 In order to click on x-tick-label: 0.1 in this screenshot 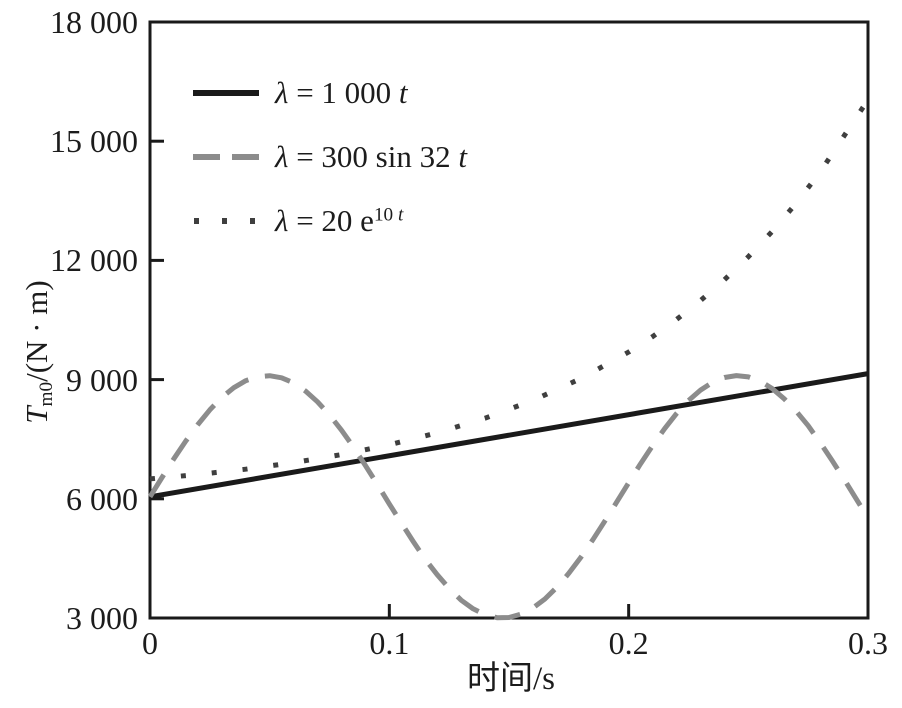, I will do `click(389, 643)`.